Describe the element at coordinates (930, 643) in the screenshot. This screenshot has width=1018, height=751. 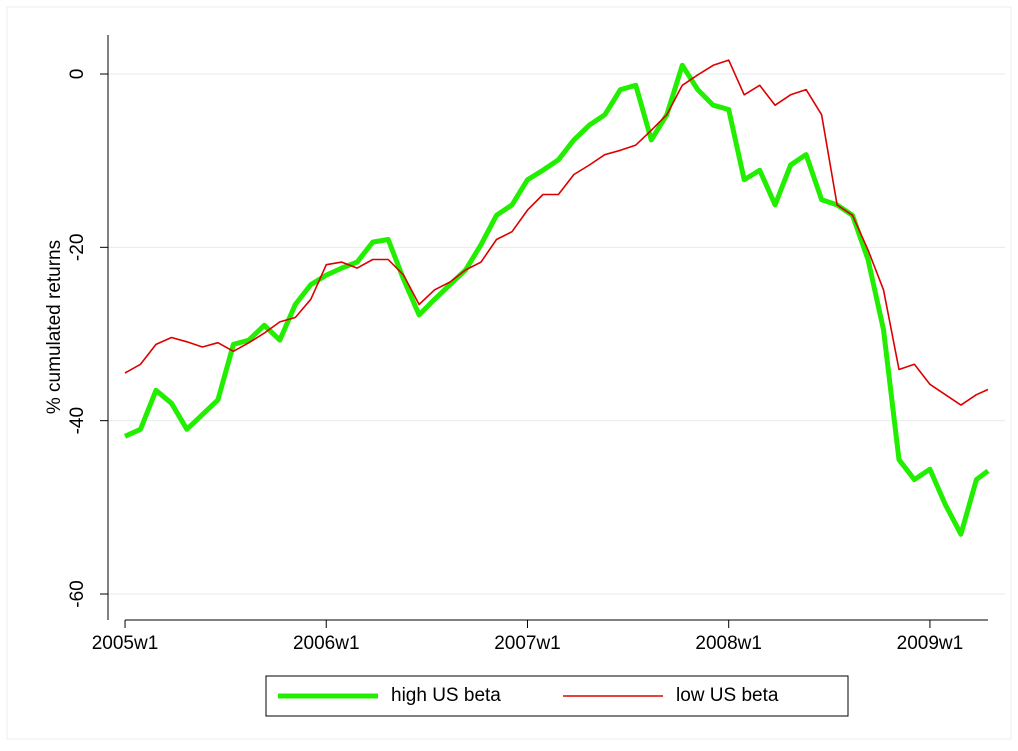
I see `x-tick-label: 2009w1` at that location.